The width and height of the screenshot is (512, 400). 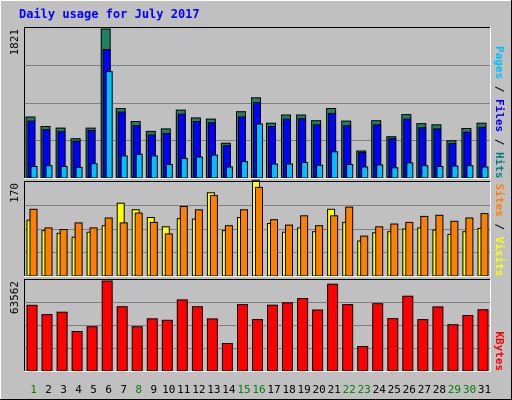 I want to click on legend-part-kbytes-0: KBytes, so click(x=499, y=351).